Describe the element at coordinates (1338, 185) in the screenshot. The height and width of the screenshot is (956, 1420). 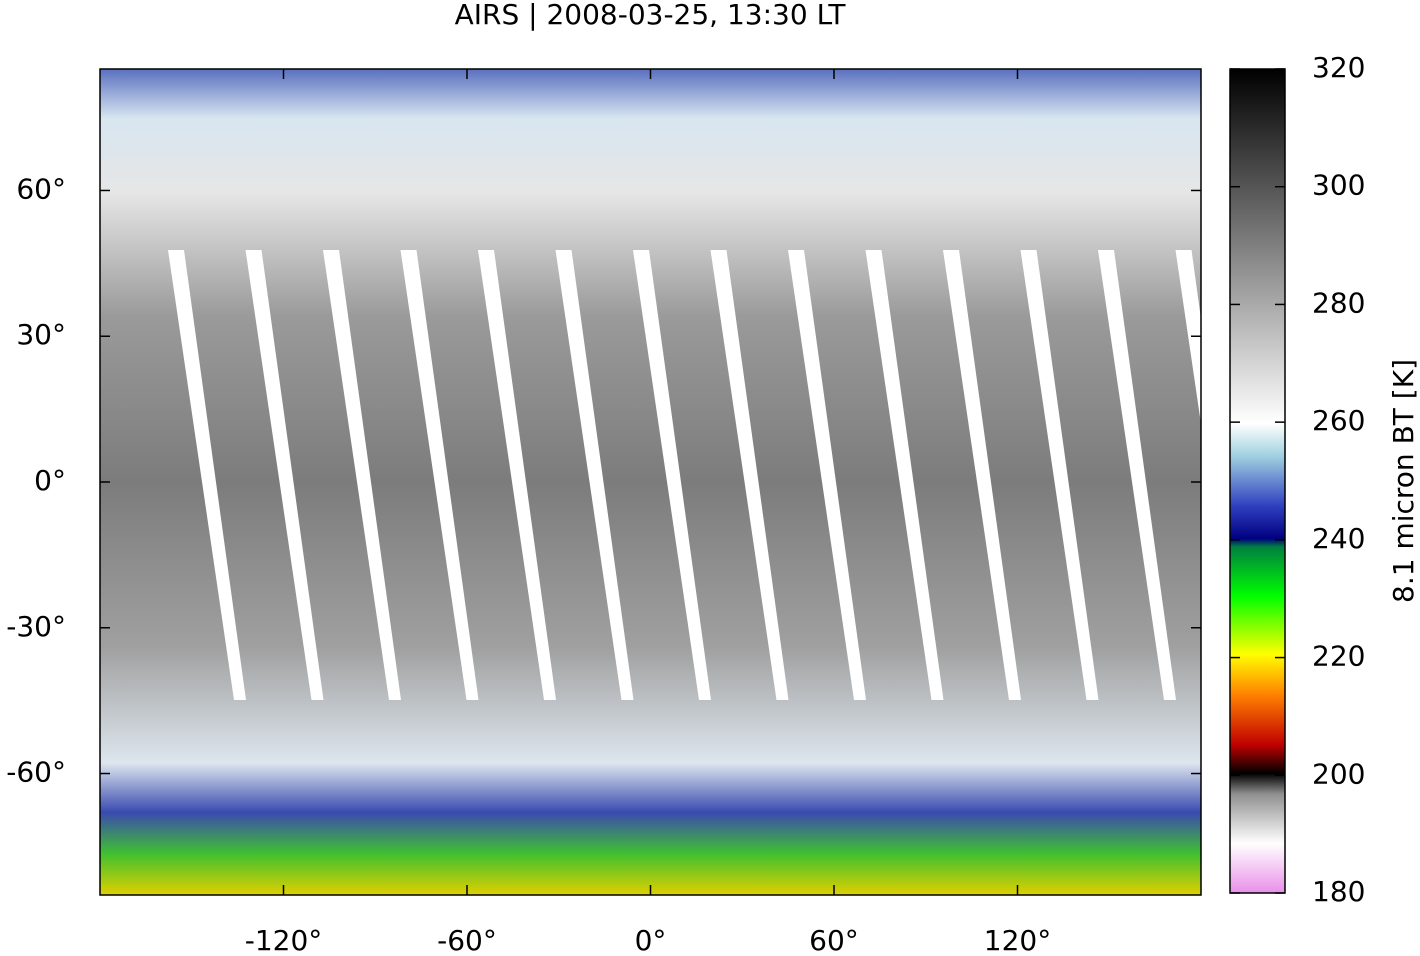
I see `colorbar-tick-label: 300` at that location.